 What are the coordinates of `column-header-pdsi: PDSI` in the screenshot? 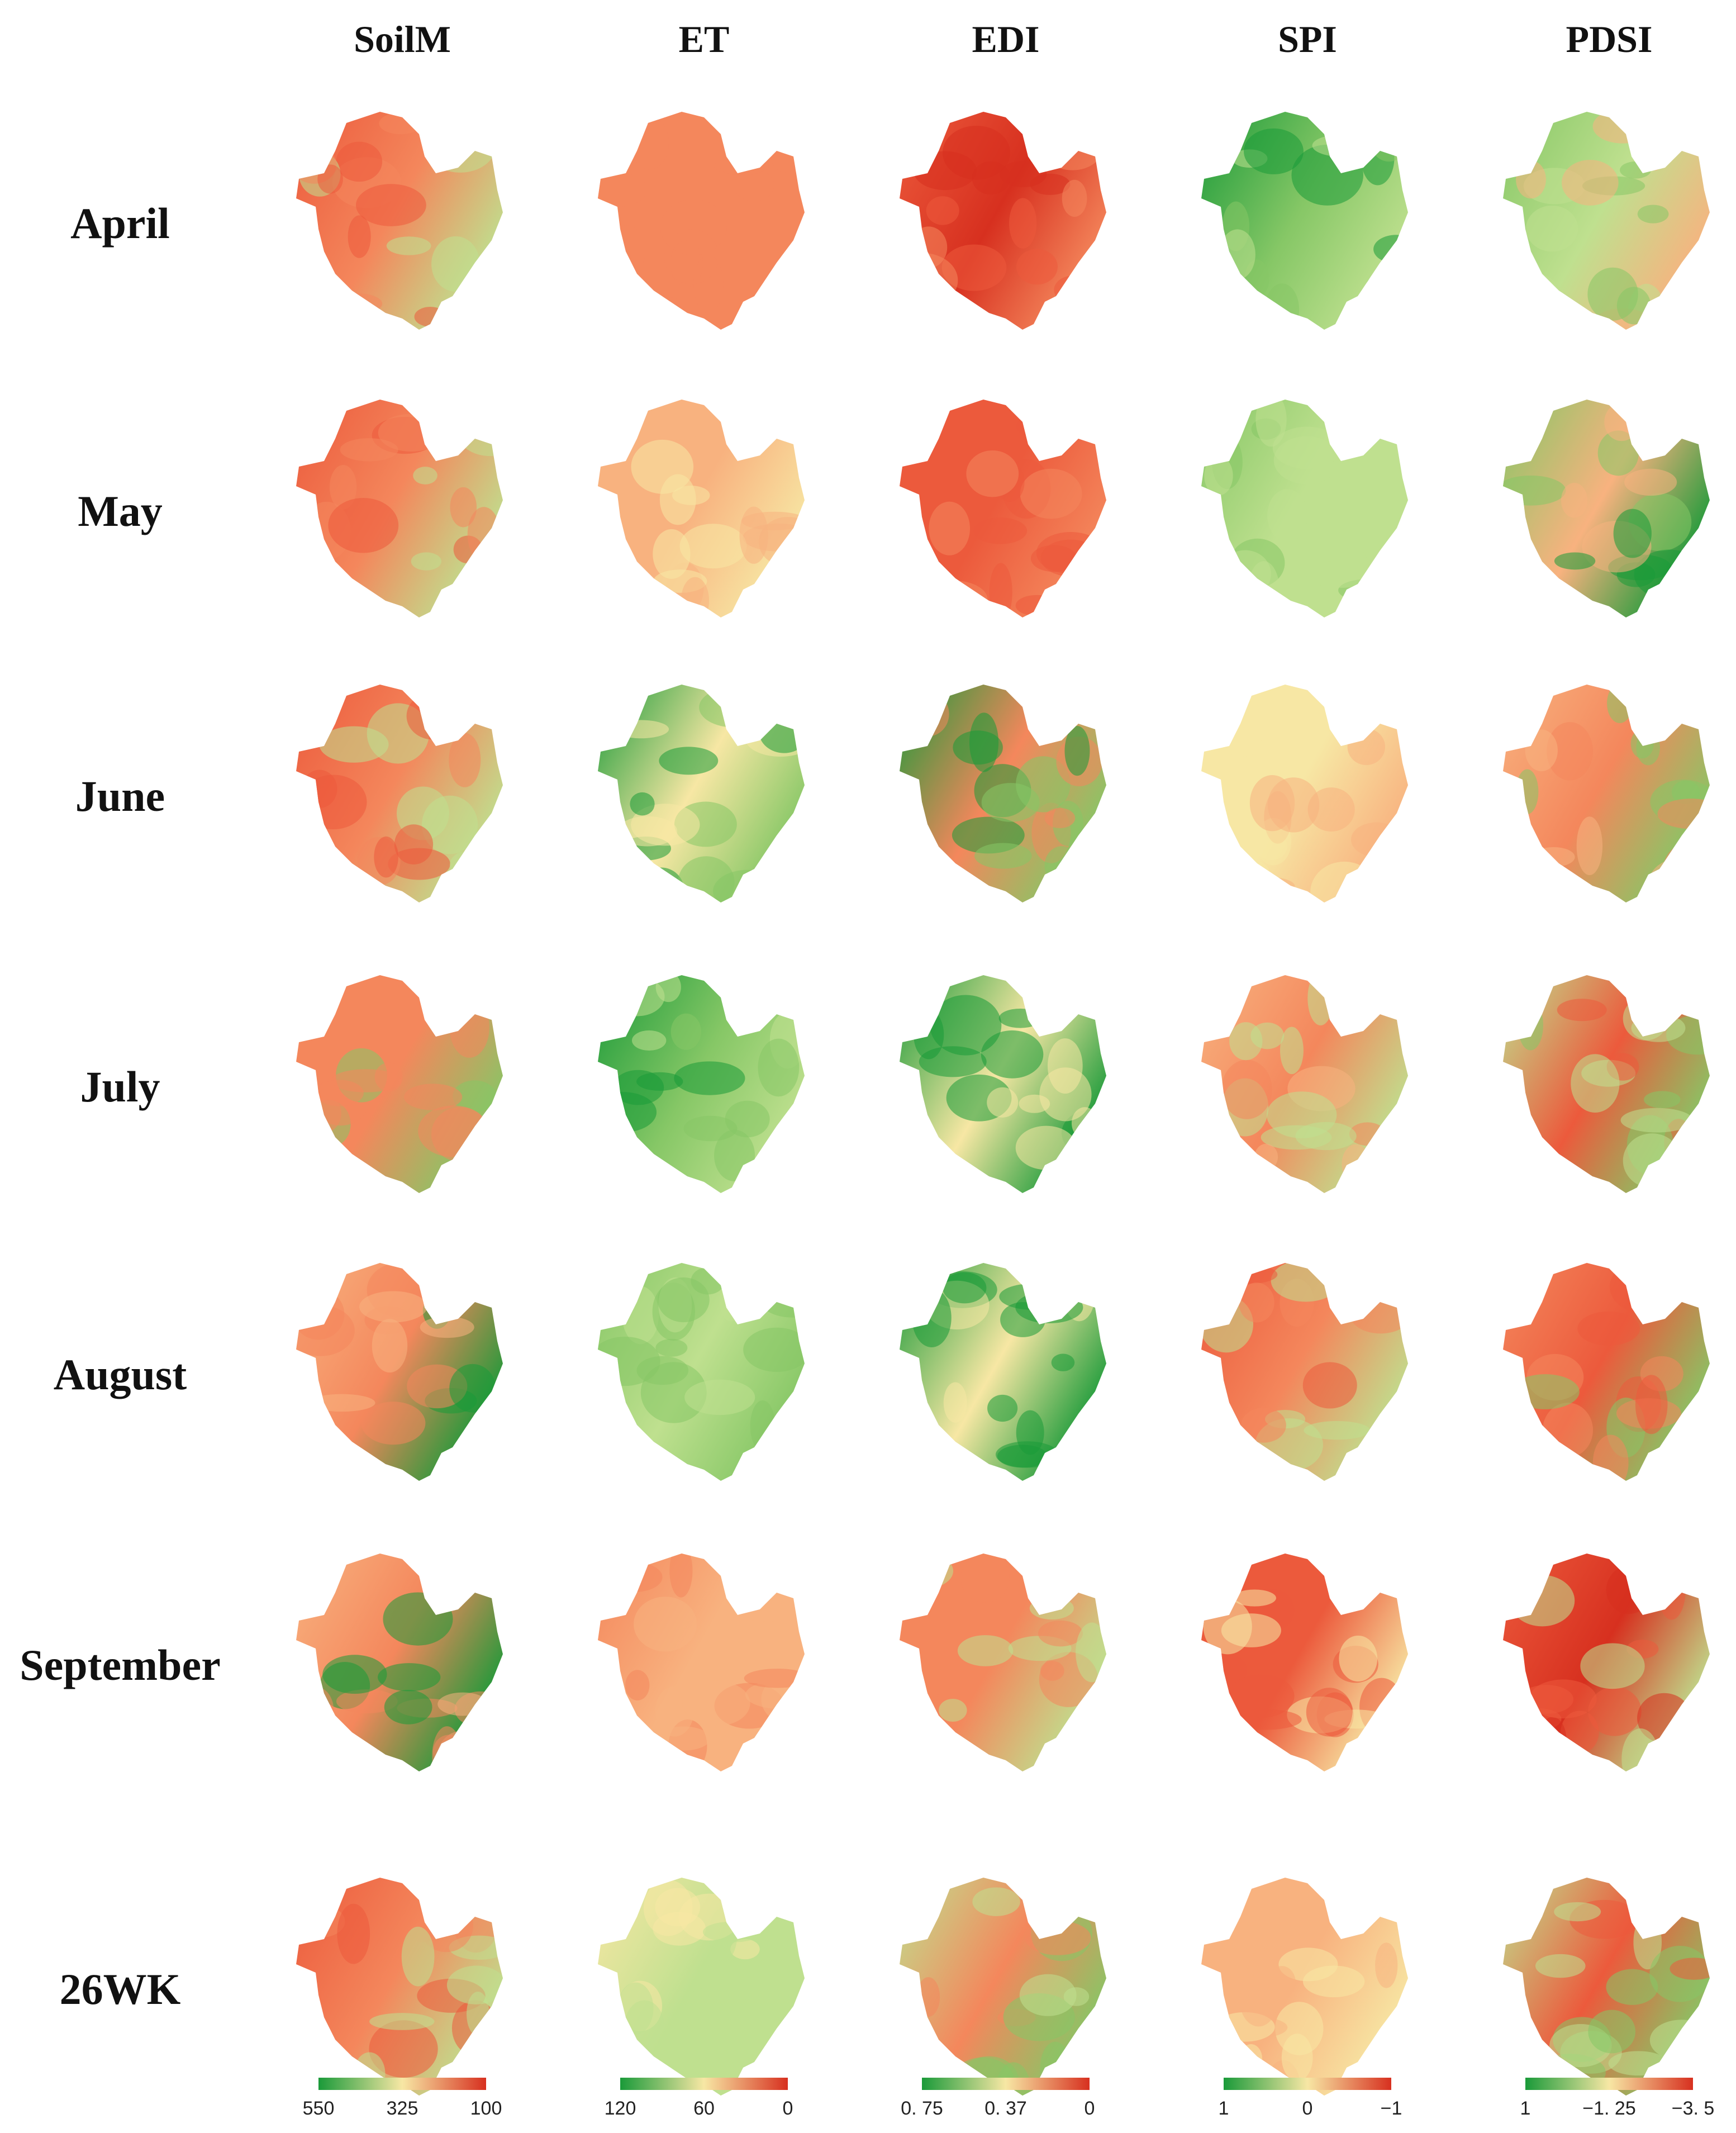 It's located at (1609, 39).